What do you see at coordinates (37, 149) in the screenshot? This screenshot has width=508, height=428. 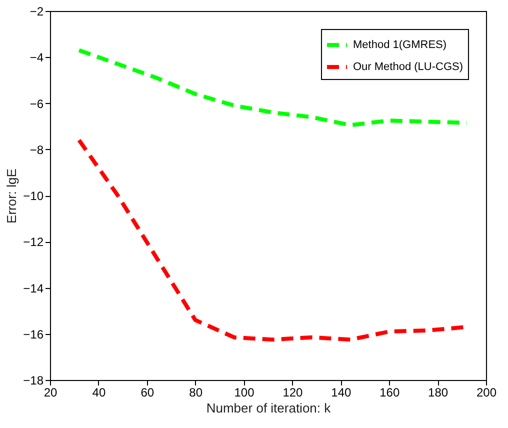 I see `y-tick-label: −8` at bounding box center [37, 149].